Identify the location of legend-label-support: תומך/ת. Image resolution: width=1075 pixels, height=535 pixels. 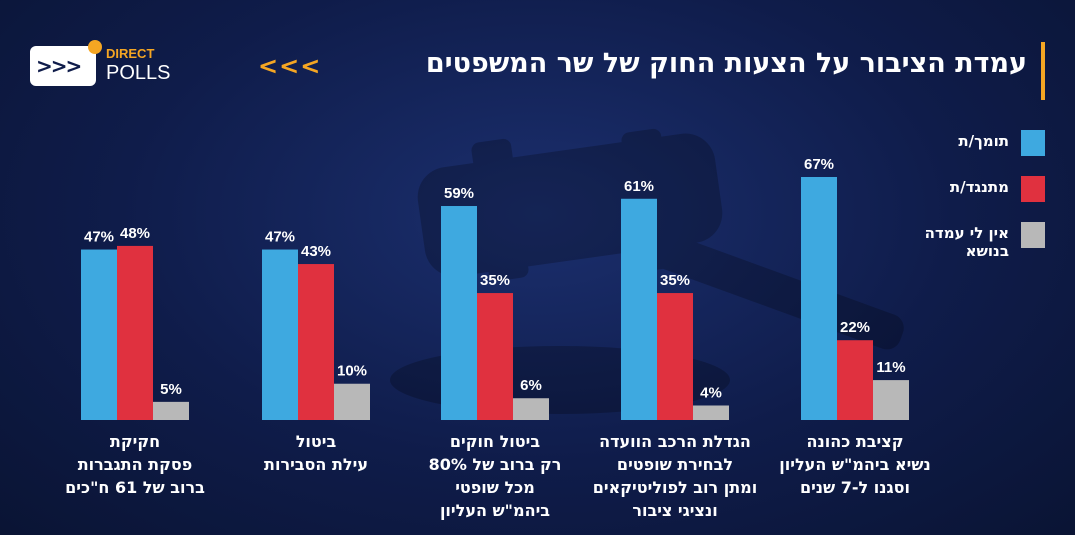
(983, 141).